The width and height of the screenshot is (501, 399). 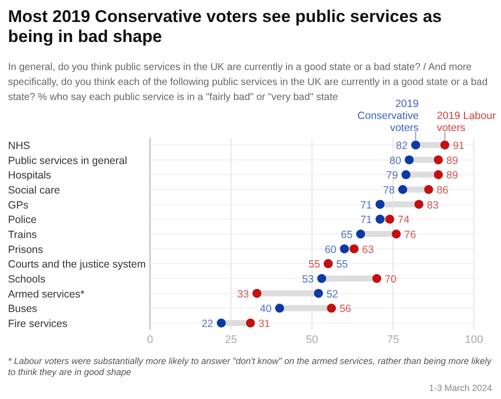 I want to click on x-tick-label: 75, so click(x=393, y=340).